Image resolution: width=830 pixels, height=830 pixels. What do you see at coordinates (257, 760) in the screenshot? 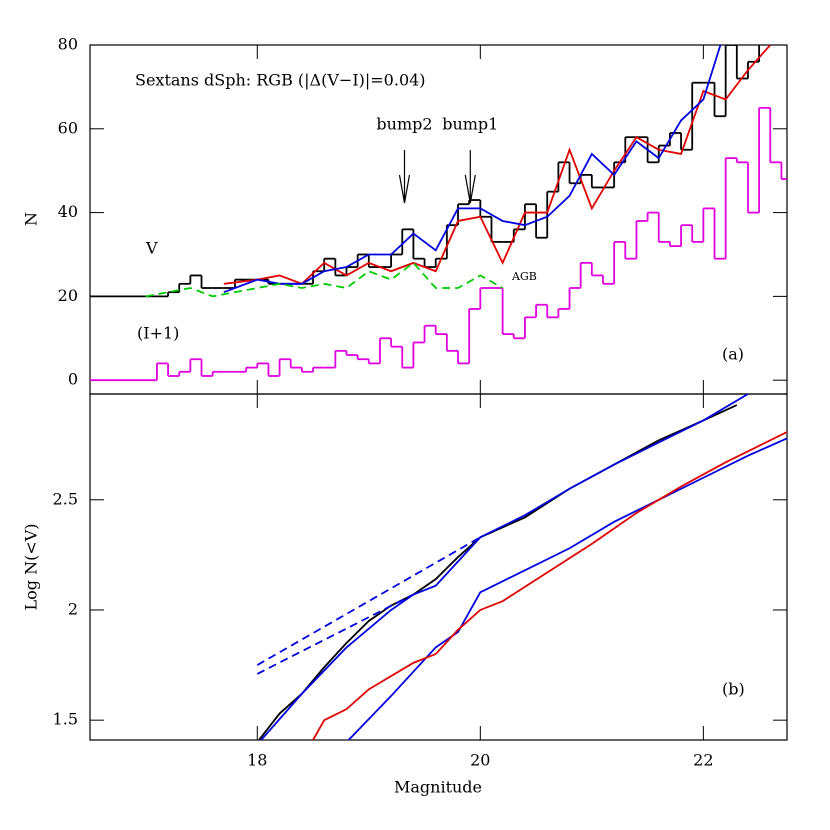
I see `x-tick-label: 18` at bounding box center [257, 760].